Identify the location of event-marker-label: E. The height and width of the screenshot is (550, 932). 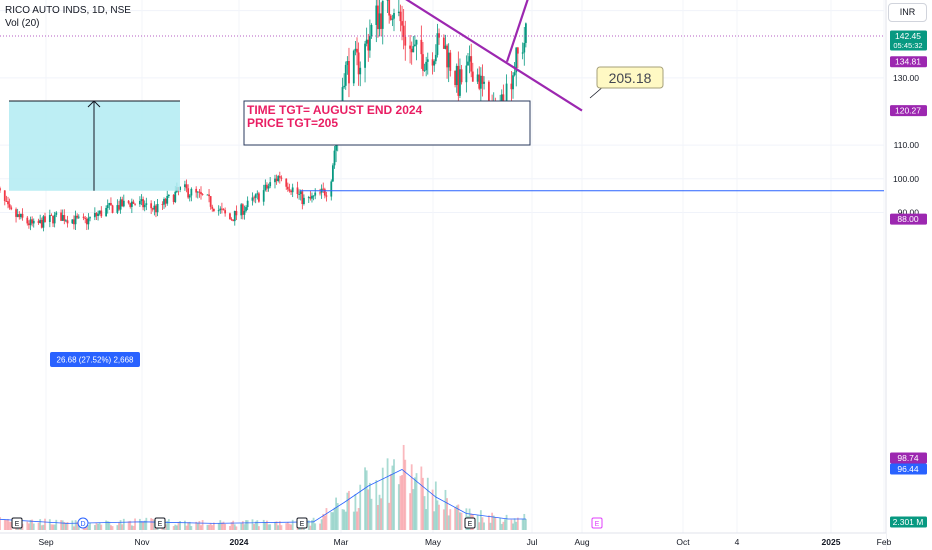
(597, 524).